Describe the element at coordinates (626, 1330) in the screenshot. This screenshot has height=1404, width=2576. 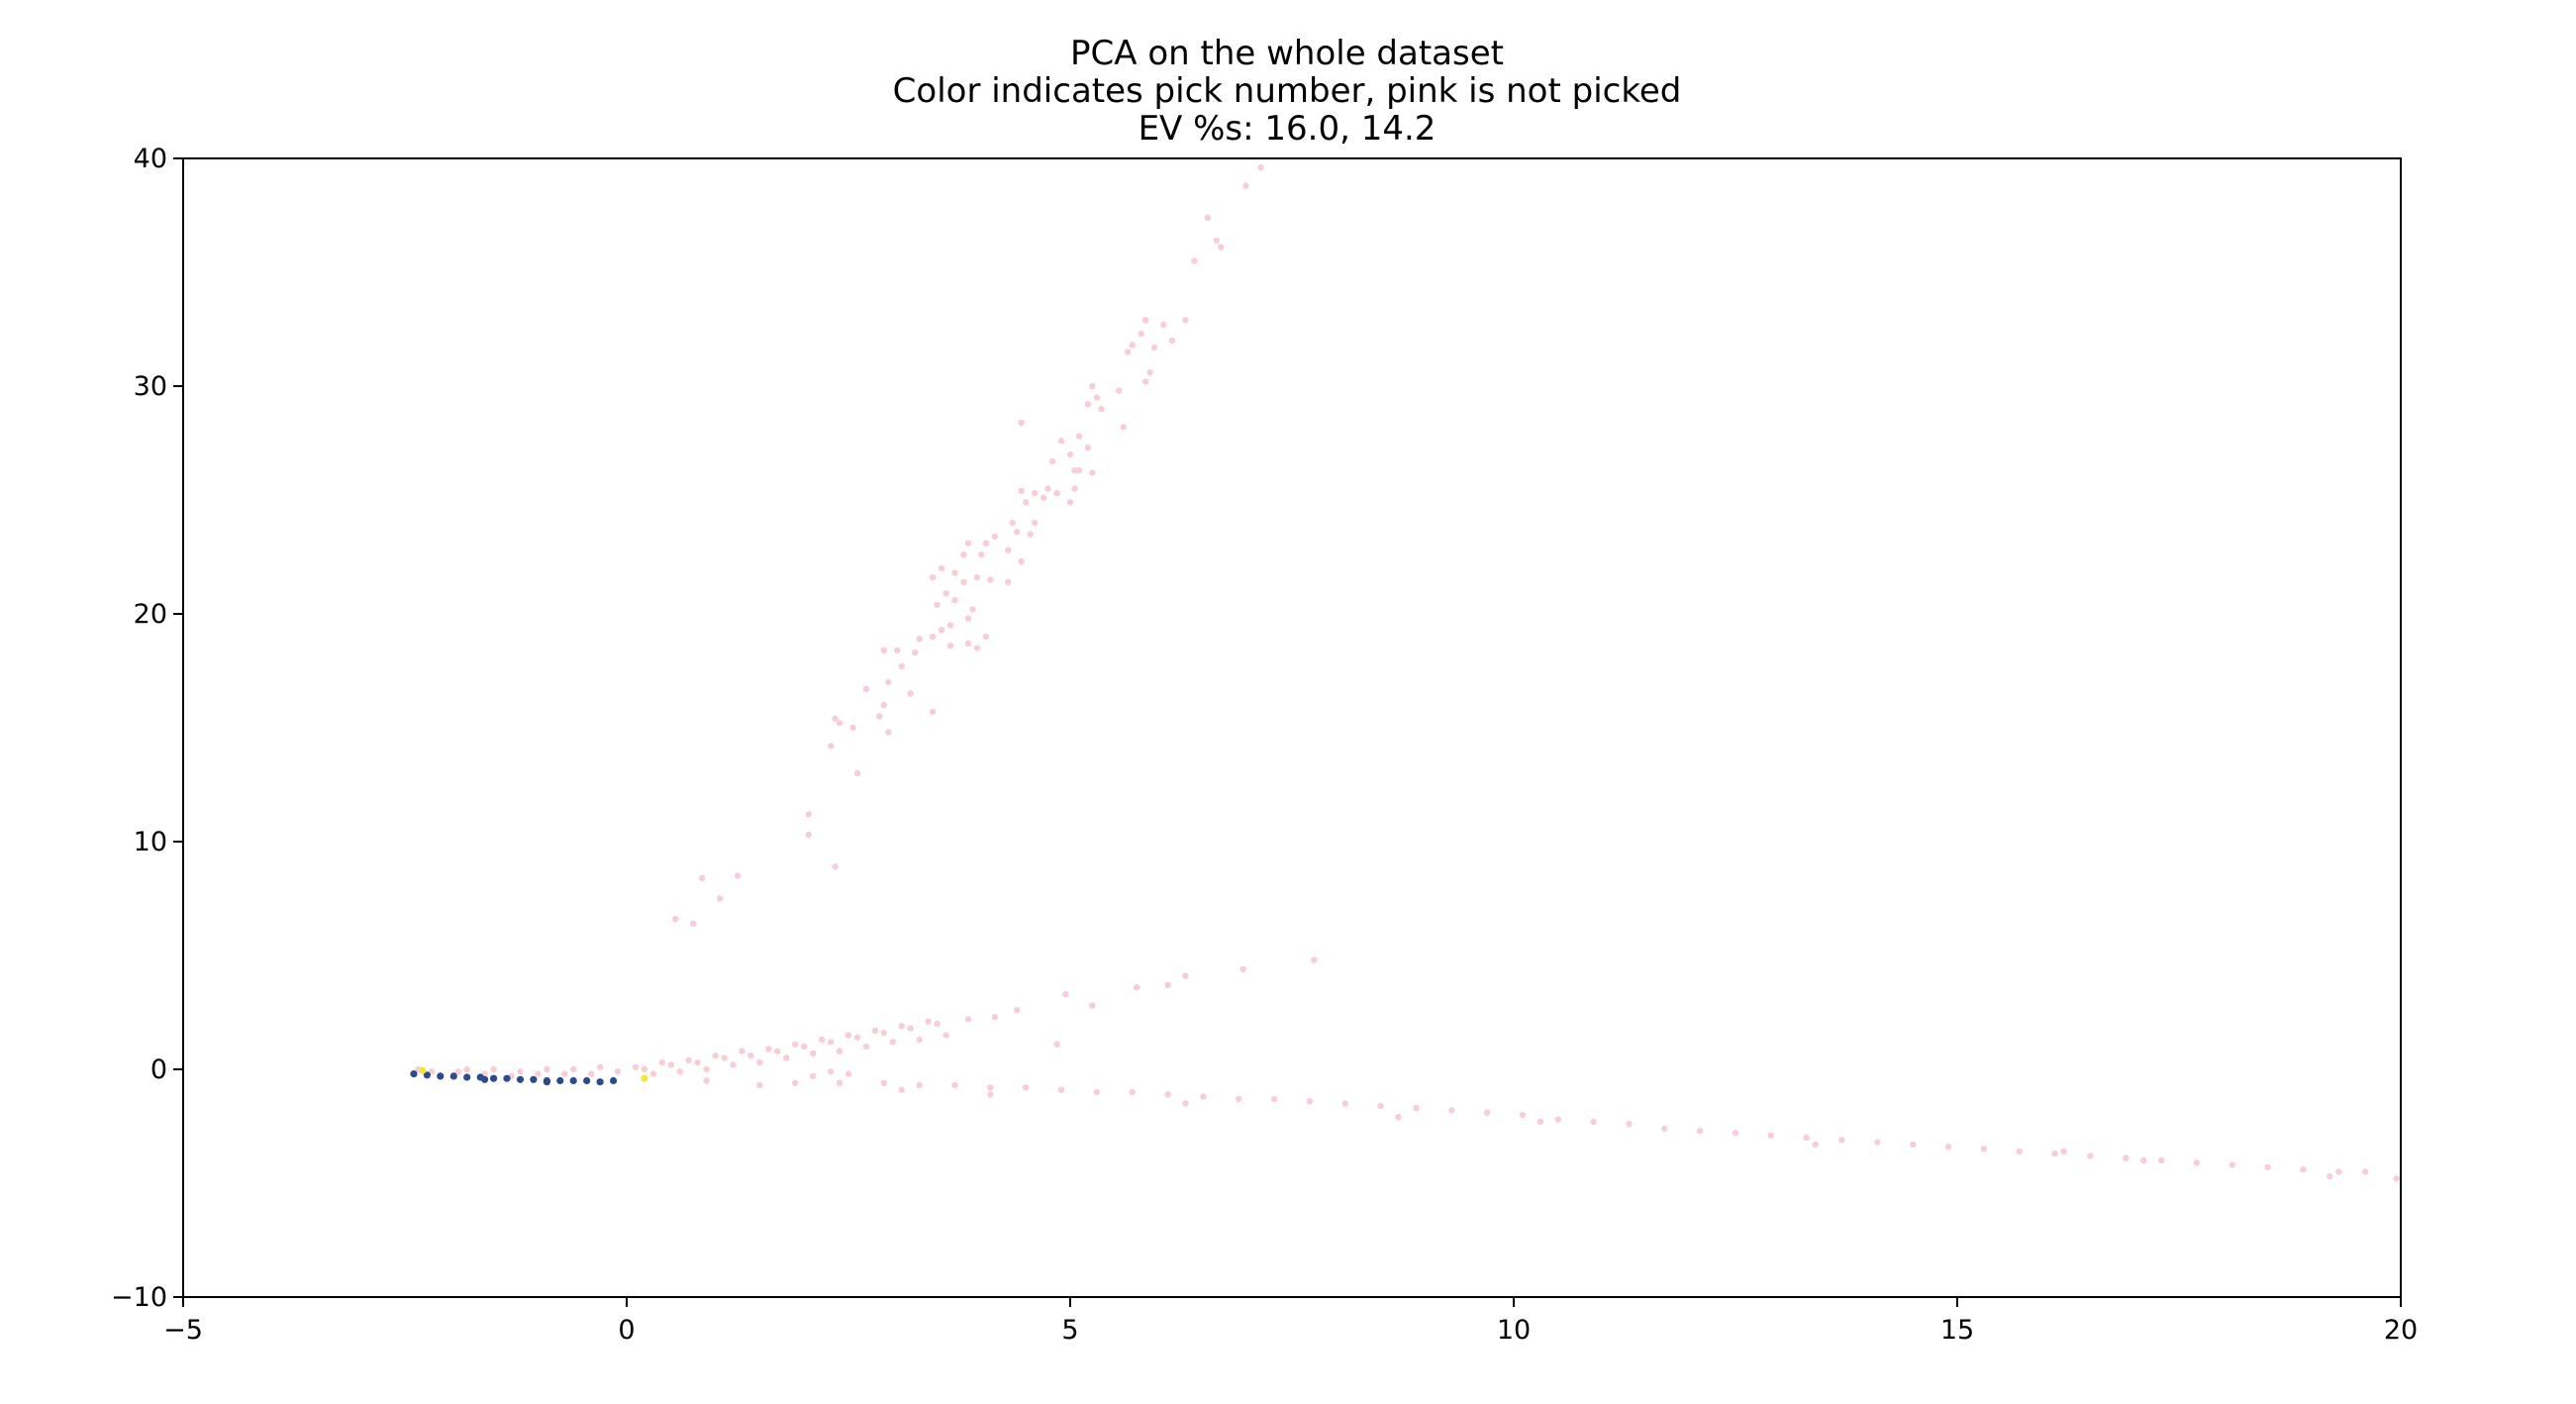
I see `x-tick-label: 0` at that location.